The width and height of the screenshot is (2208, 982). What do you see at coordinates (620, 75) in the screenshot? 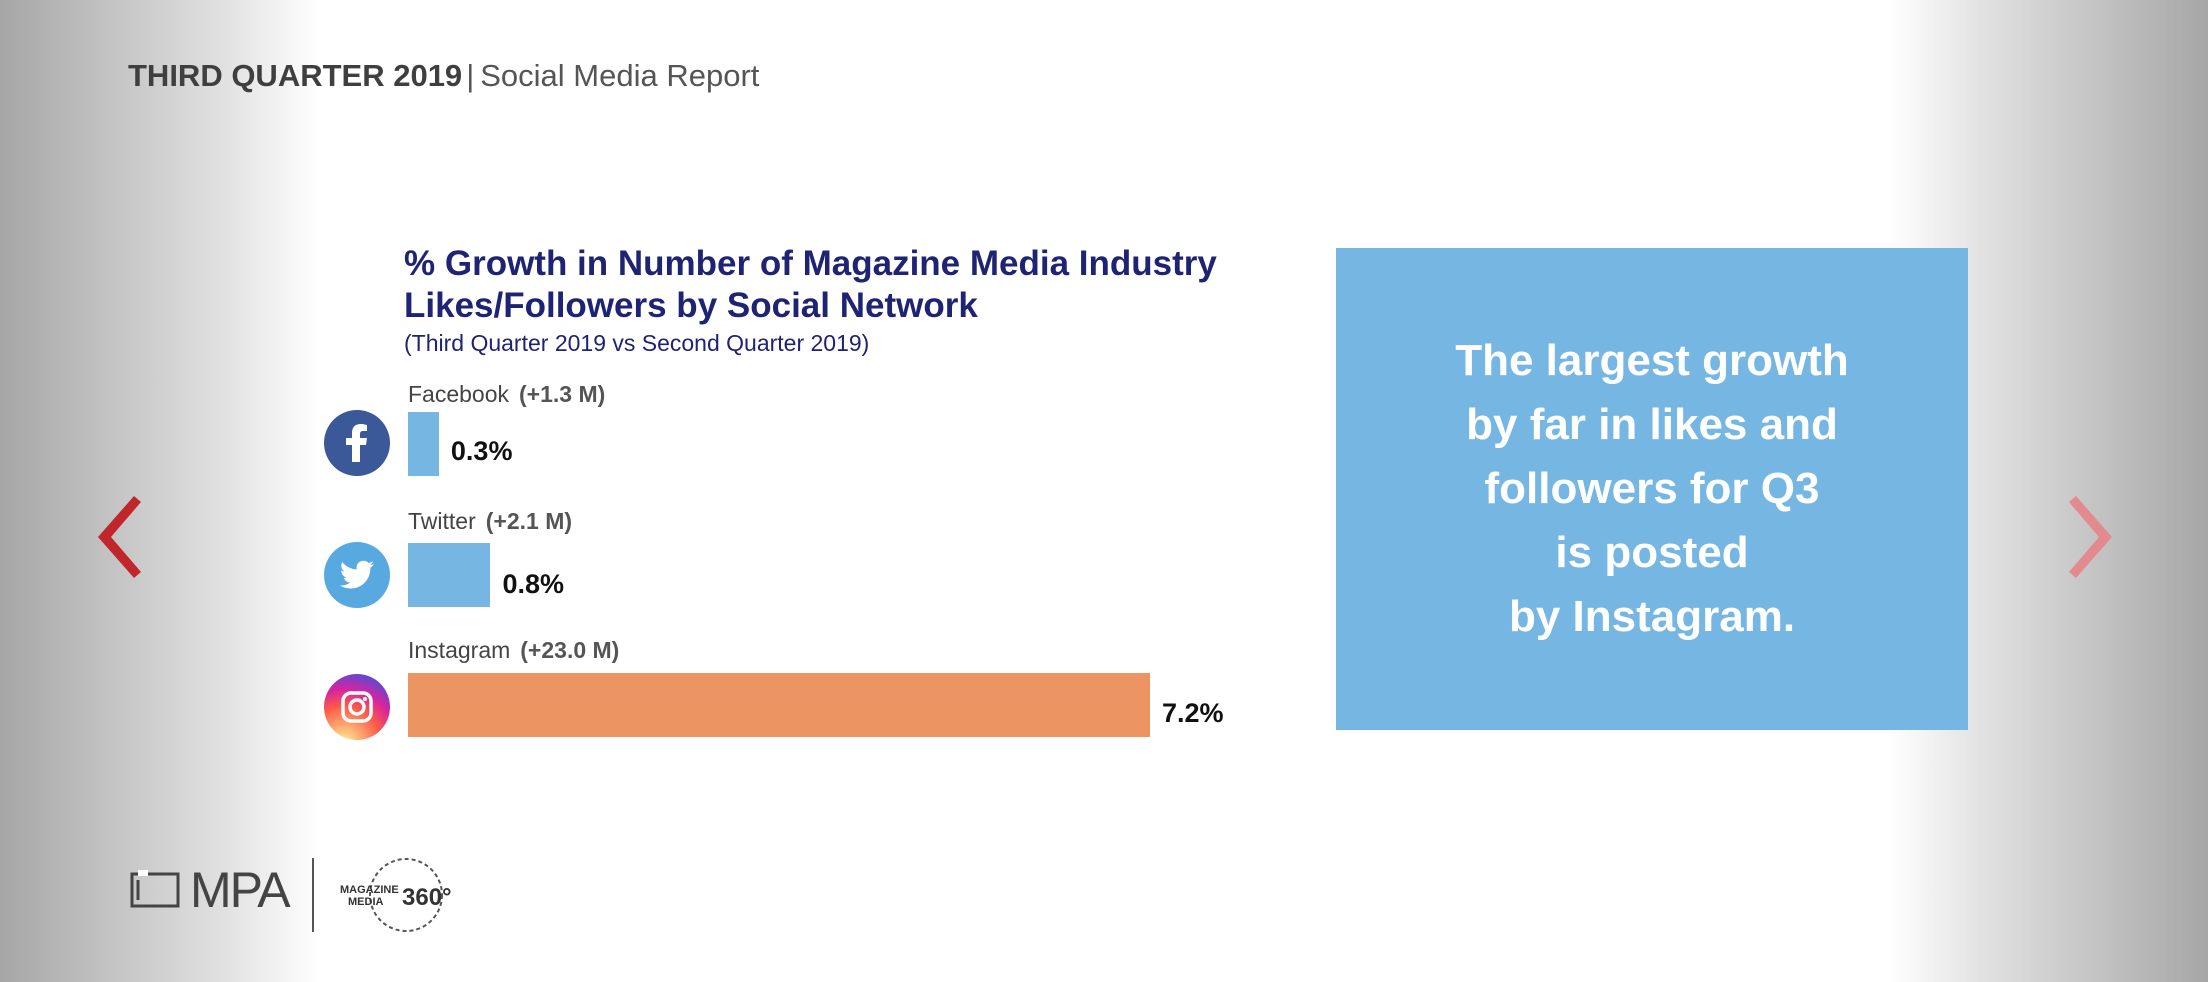
I see `report-name: Social Media Report` at bounding box center [620, 75].